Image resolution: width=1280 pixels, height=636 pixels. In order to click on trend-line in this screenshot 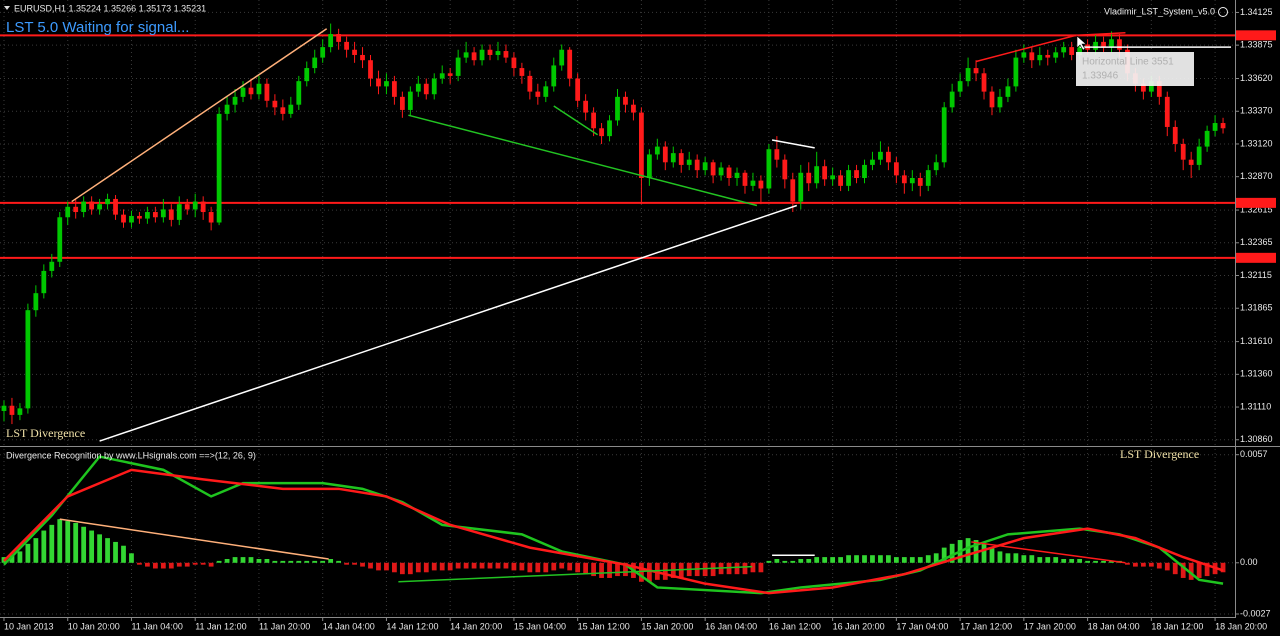, I will do `click(199, 115)`.